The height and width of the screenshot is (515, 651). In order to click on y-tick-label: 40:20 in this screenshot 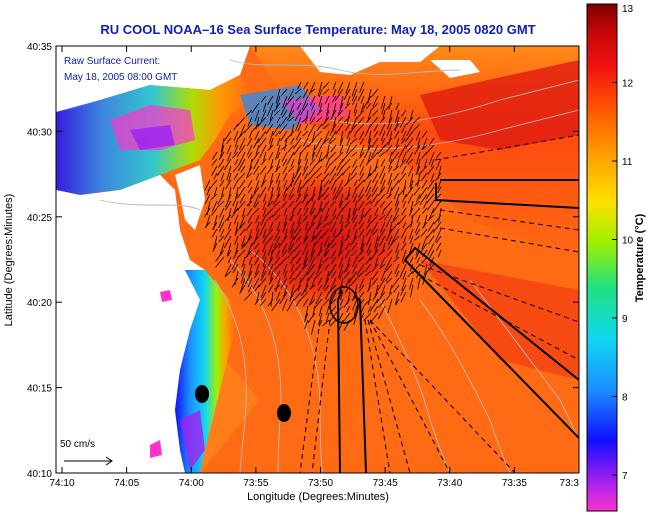, I will do `click(39, 303)`.